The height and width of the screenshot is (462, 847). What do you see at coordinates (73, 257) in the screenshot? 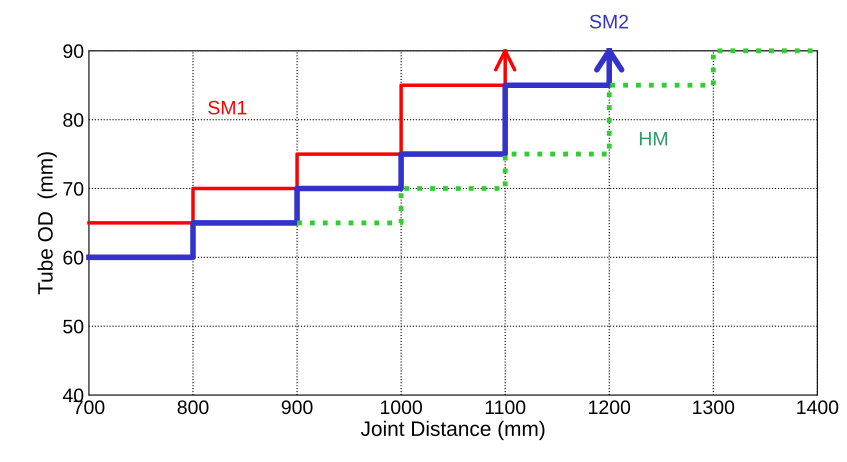
I see `y-tick-label: 60` at bounding box center [73, 257].